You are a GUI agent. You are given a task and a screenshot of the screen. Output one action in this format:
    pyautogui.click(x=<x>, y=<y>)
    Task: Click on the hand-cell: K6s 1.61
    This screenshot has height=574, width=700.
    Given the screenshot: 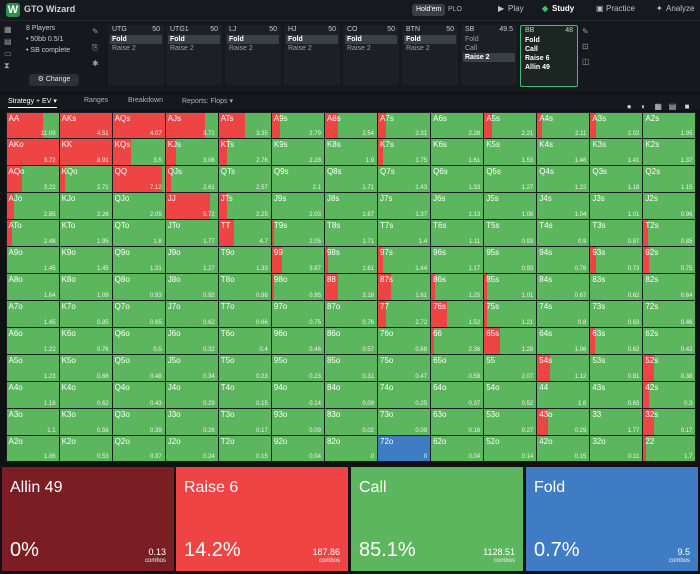 What is the action you would take?
    pyautogui.click(x=457, y=152)
    